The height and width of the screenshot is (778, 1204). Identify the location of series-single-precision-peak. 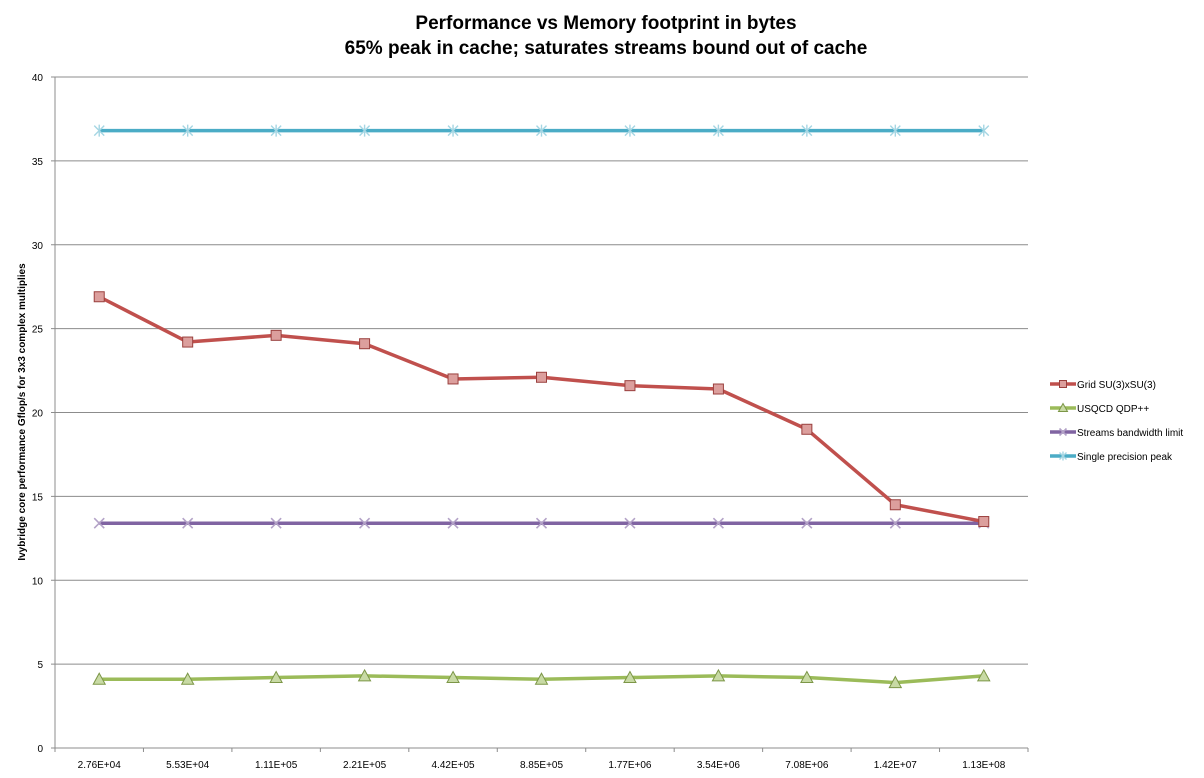
(541, 130).